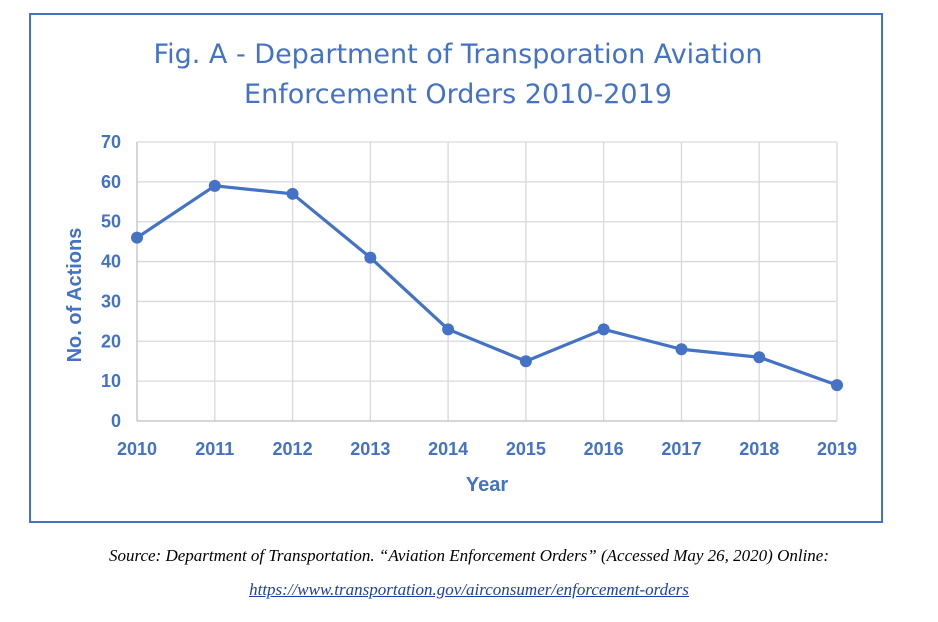 Image resolution: width=938 pixels, height=622 pixels. What do you see at coordinates (111, 281) in the screenshot?
I see `y-tick-labels: 0 10 20 30 40 50 60 70` at bounding box center [111, 281].